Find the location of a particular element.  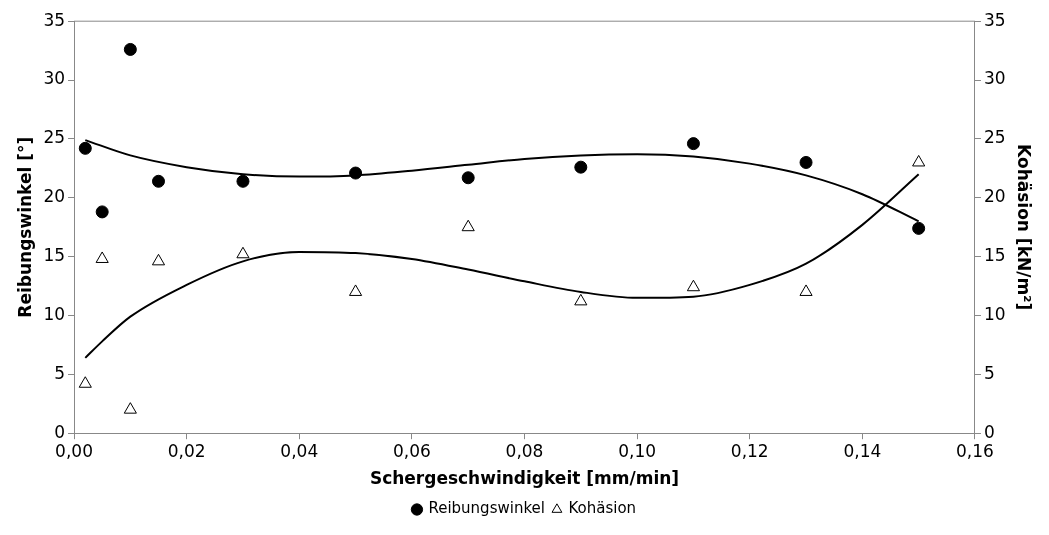

legend-label: Reibungswinkel is located at coordinates (486, 508).